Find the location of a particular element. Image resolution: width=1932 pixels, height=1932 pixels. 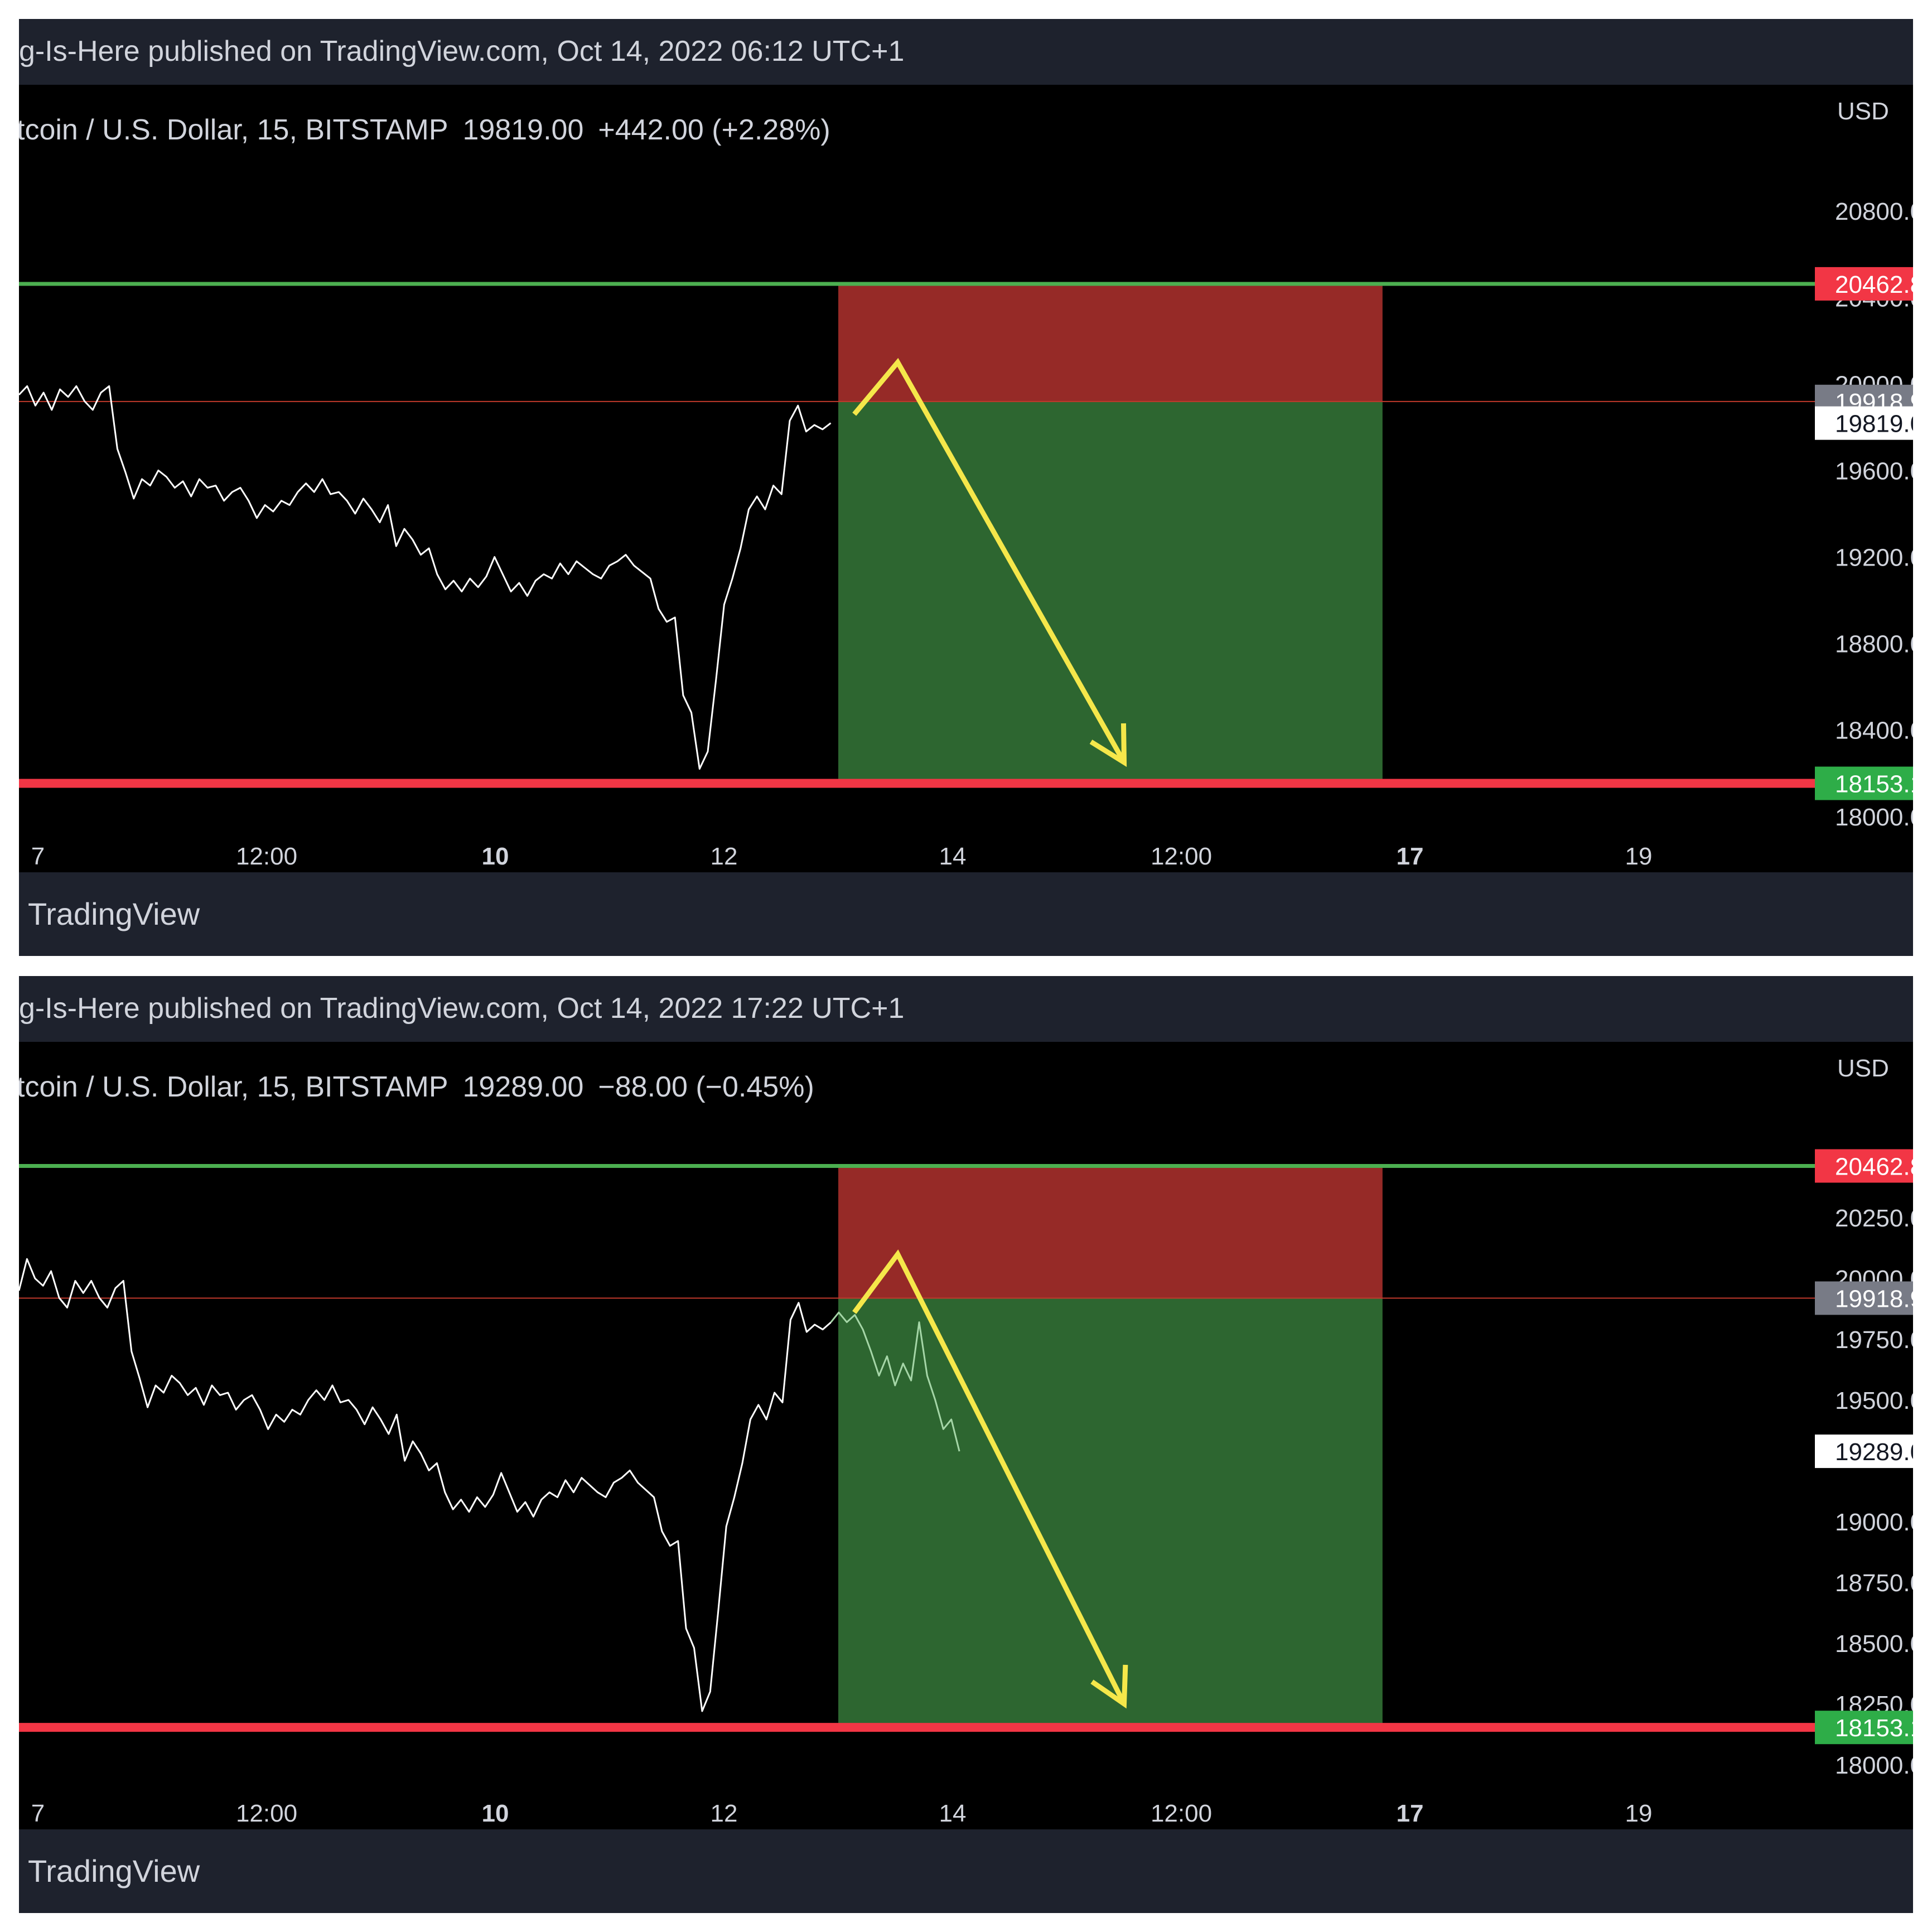

legend-change: +442.00 (+2.28%) is located at coordinates (714, 130).